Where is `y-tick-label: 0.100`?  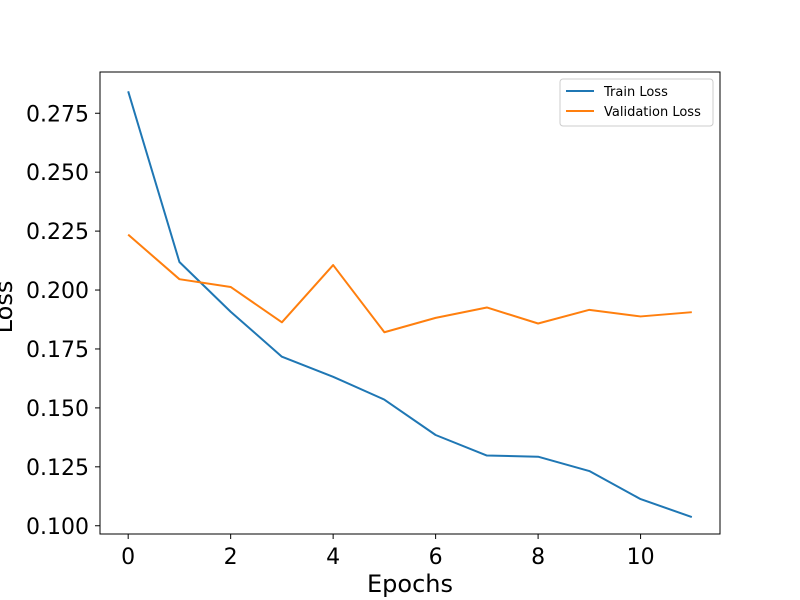 y-tick-label: 0.100 is located at coordinates (57, 527).